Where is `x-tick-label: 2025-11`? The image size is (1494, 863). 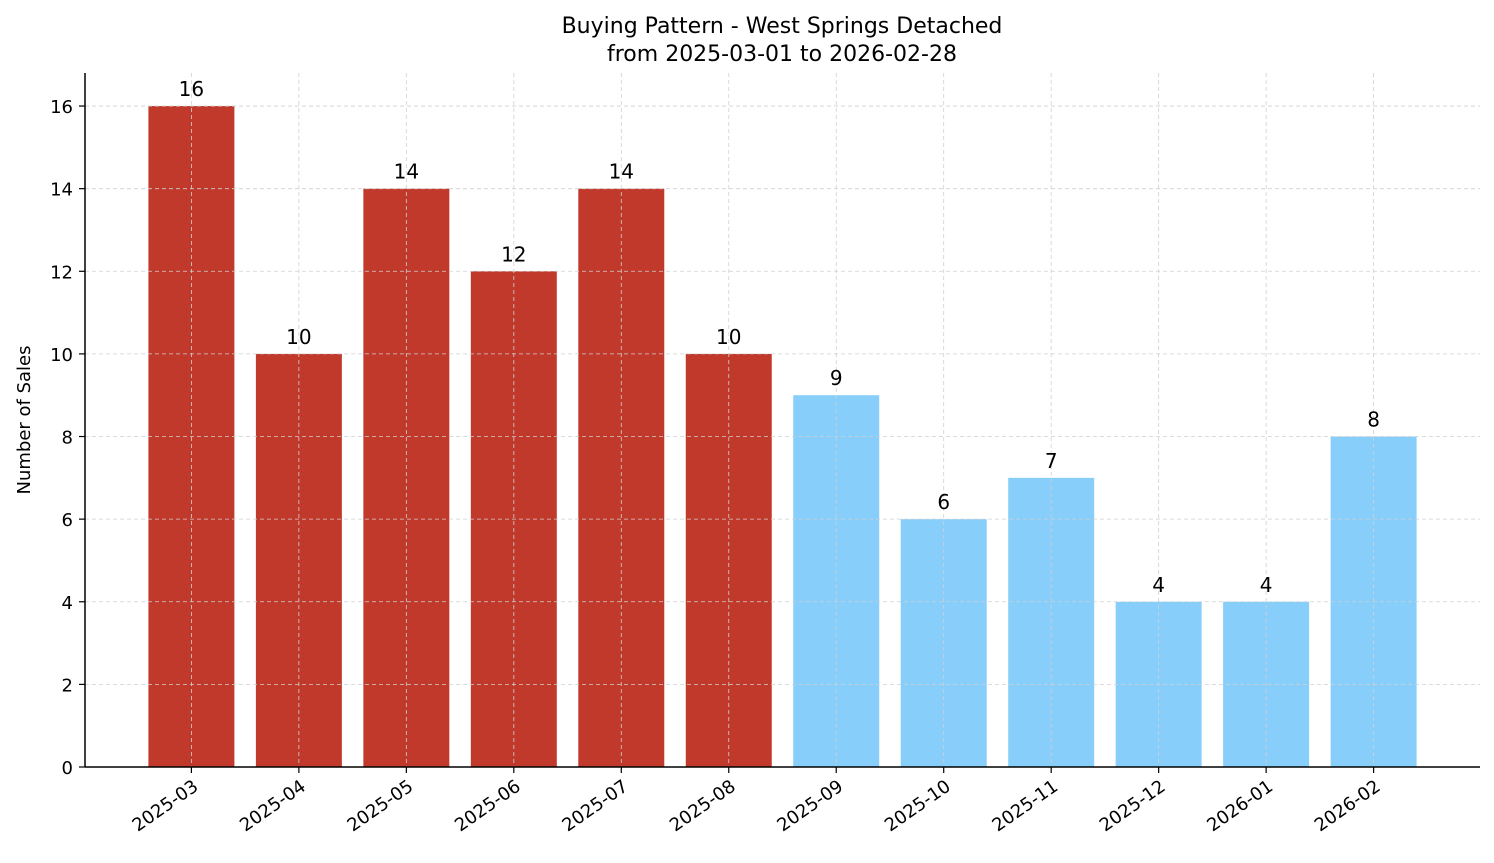
x-tick-label: 2025-11 is located at coordinates (1025, 806).